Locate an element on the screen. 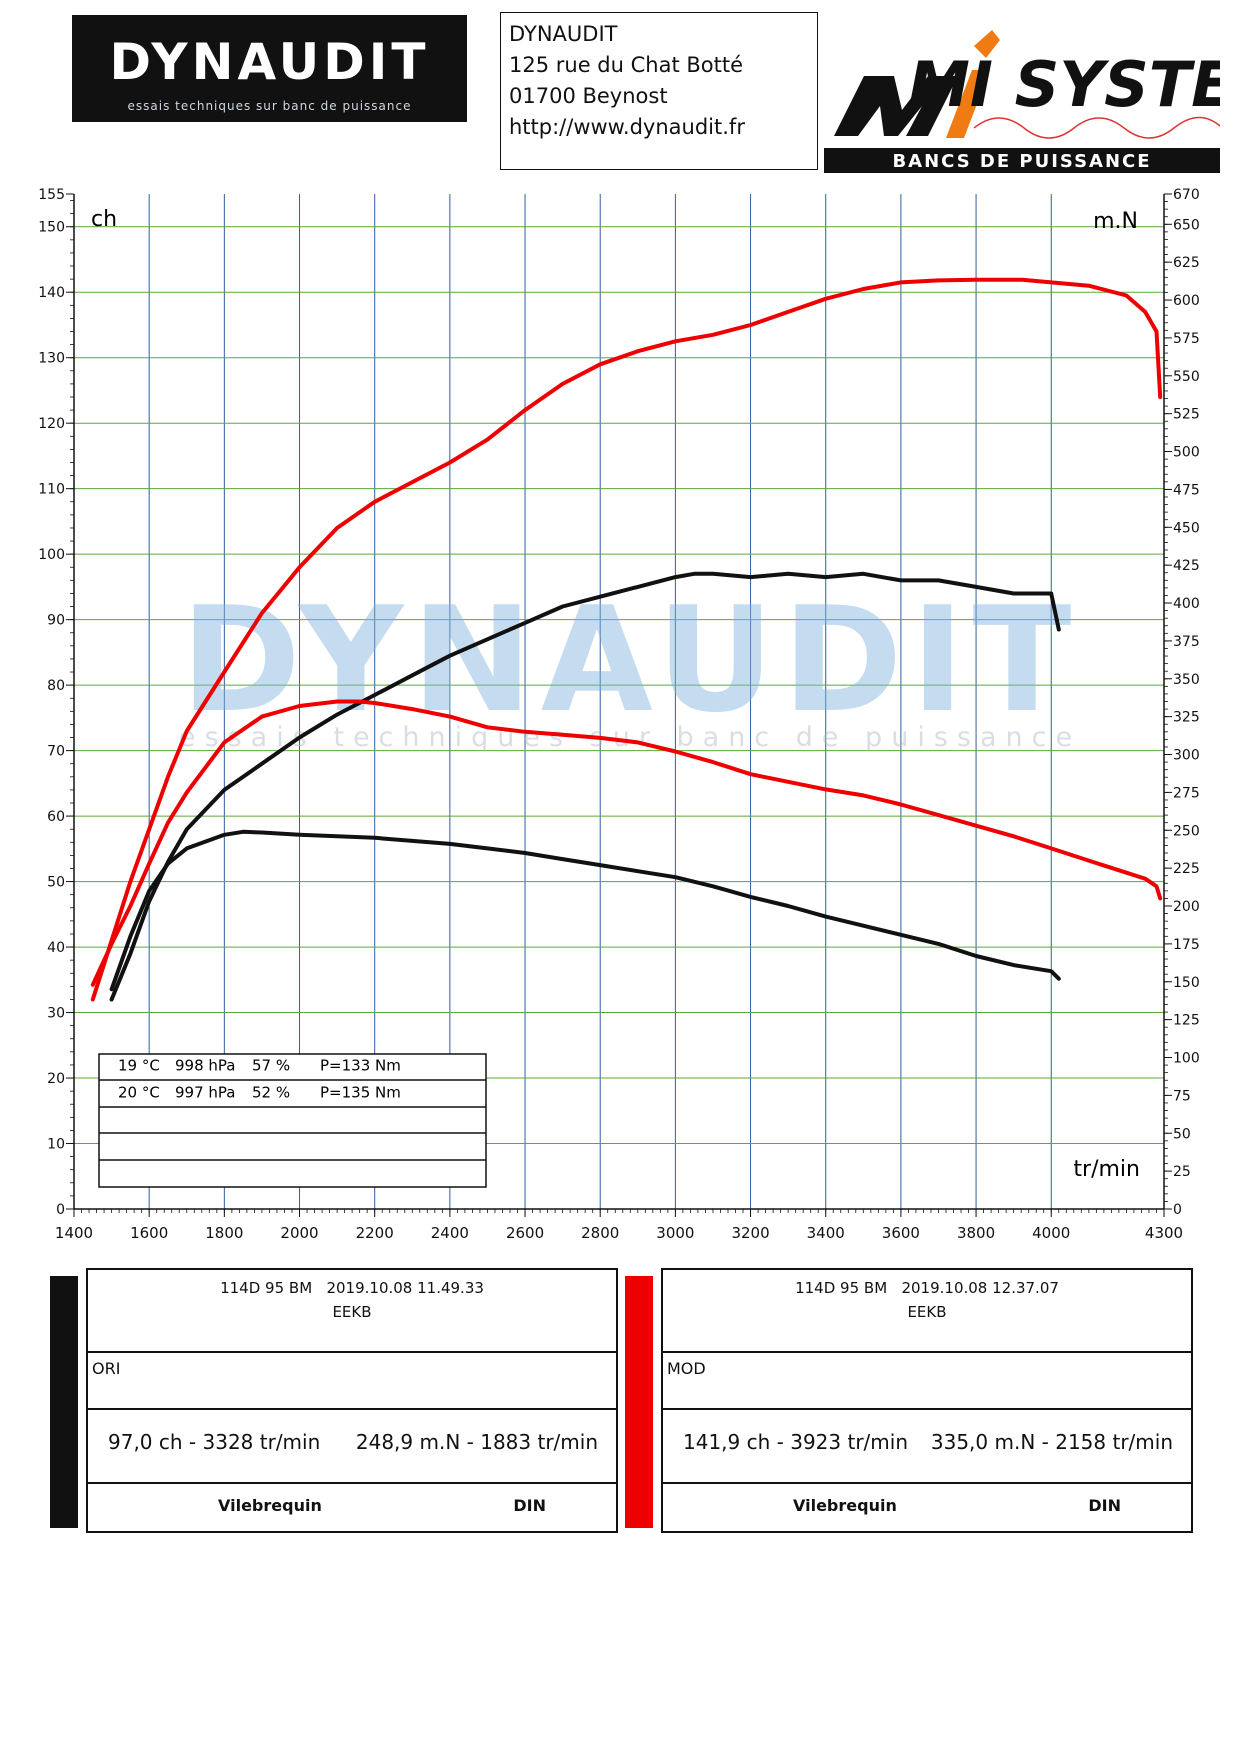  tick-label-x: 2400 is located at coordinates (450, 1233).